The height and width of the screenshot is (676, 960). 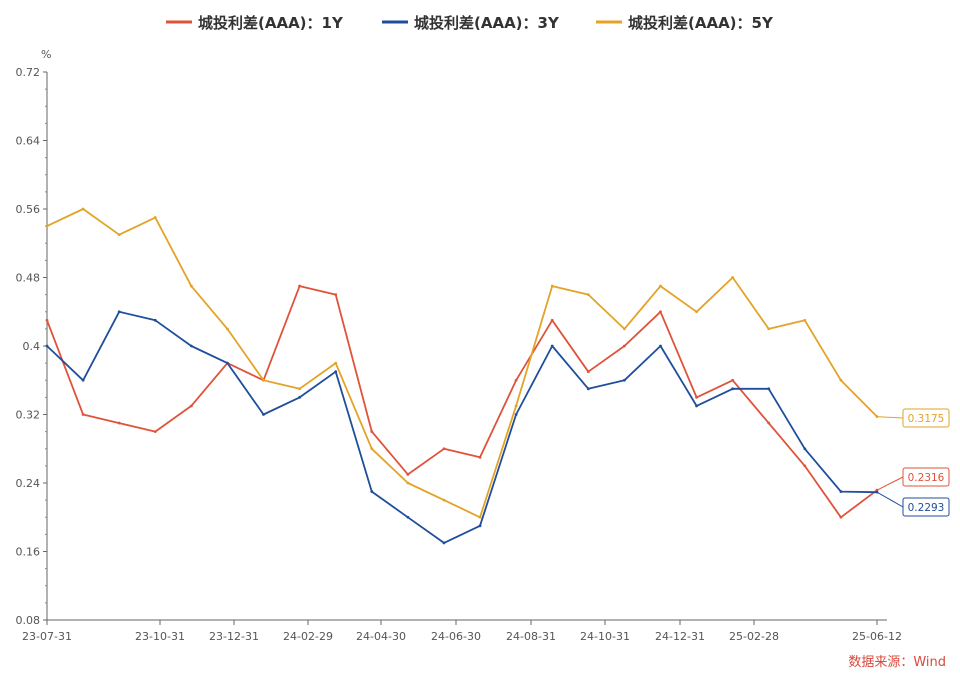 I want to click on x-tick-label: 25-02-28, so click(x=754, y=636).